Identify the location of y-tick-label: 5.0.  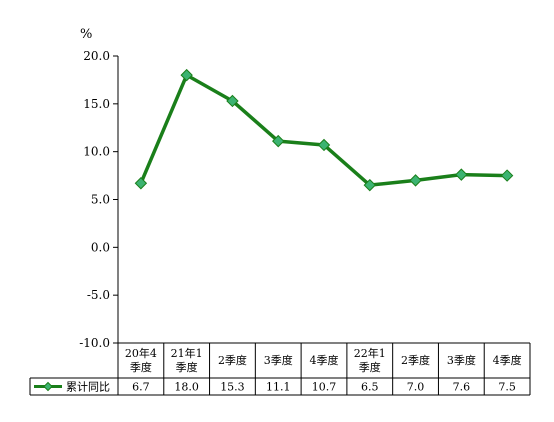
(100, 200).